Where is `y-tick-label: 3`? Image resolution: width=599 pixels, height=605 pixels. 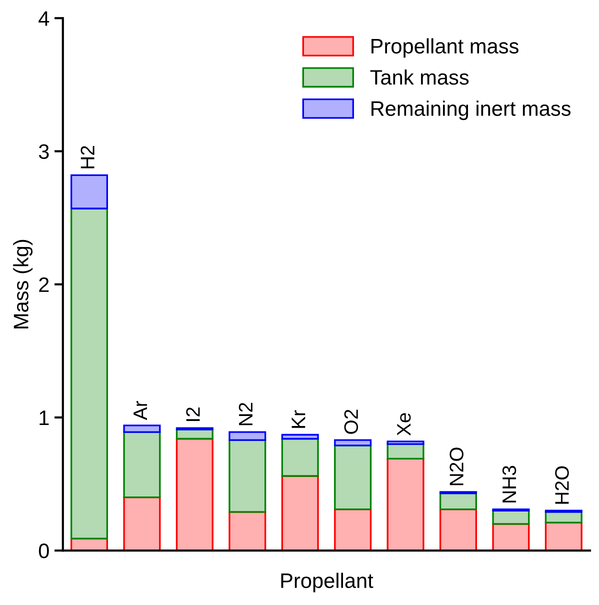
y-tick-label: 3 is located at coordinates (43, 152).